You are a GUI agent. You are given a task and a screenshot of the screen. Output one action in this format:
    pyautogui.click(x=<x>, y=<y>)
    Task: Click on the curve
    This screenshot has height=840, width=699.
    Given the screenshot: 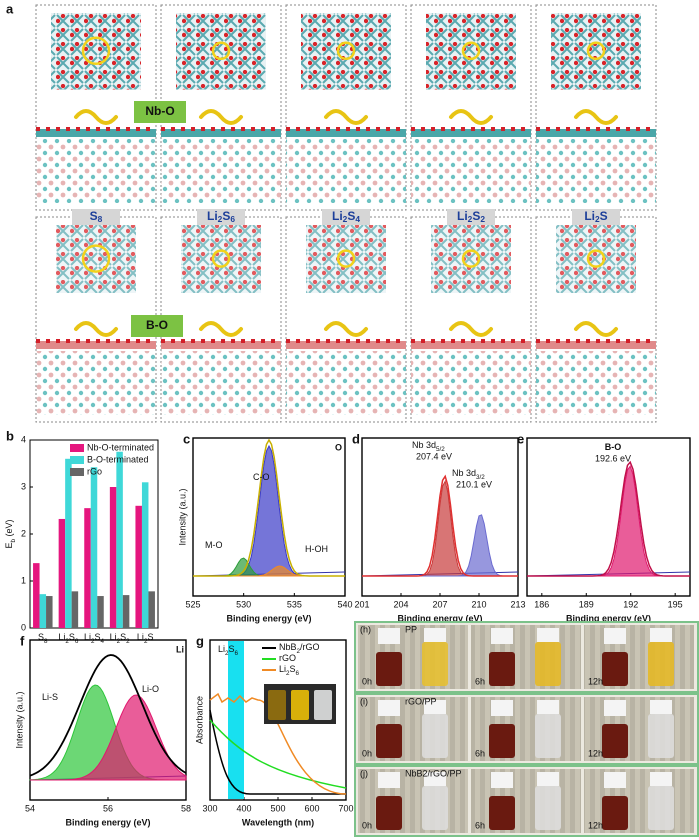 What is the action you would take?
    pyautogui.click(x=277, y=752)
    